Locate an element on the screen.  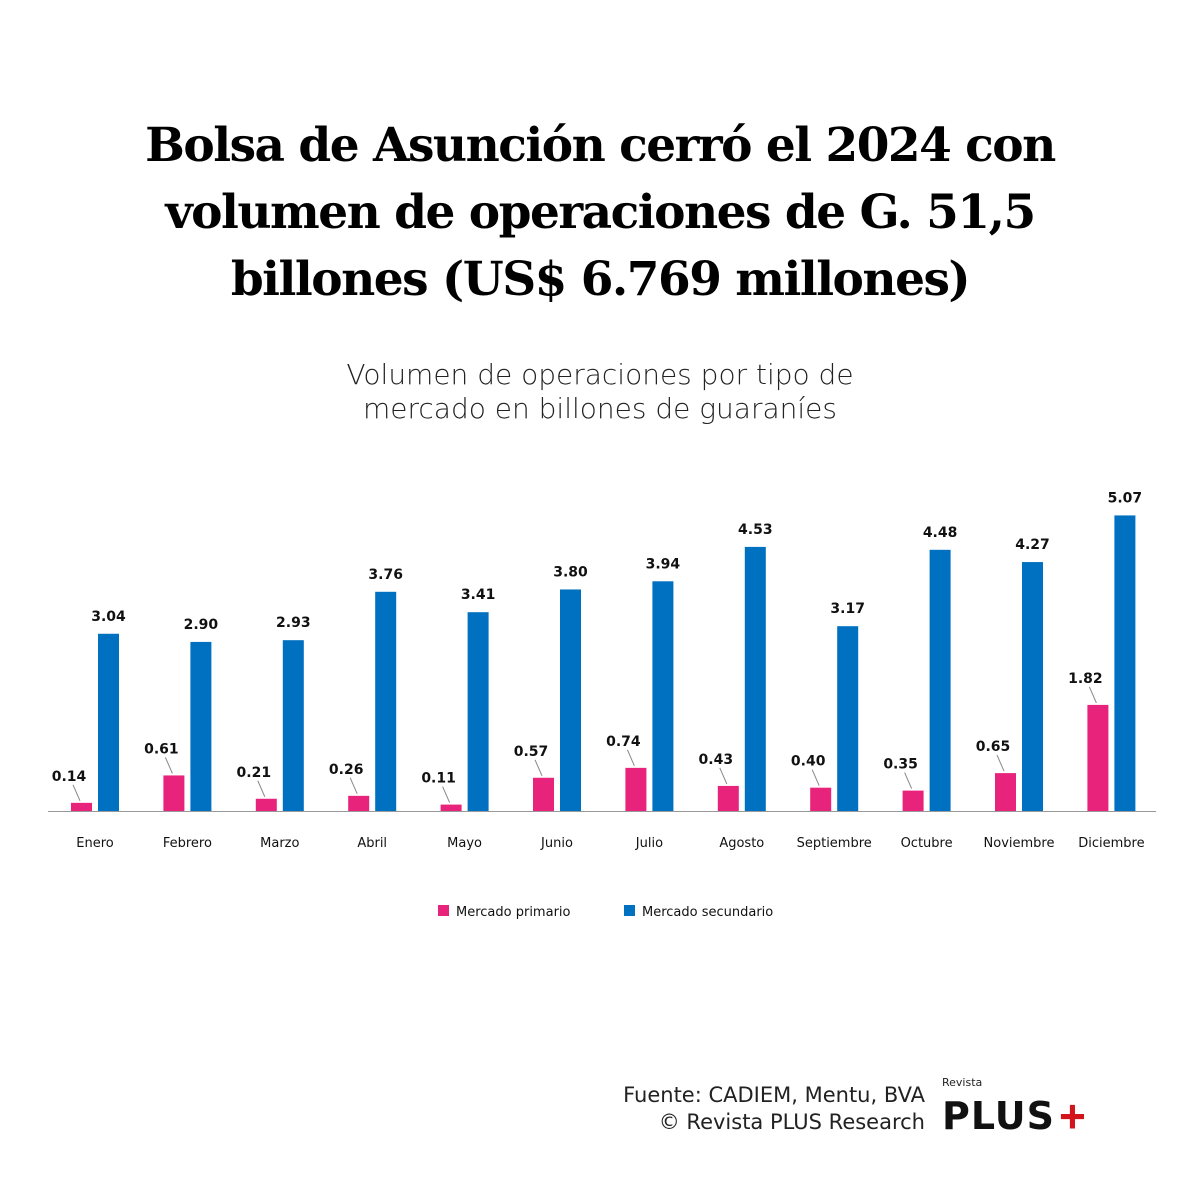
data-label-secondary: 3.94 is located at coordinates (663, 564).